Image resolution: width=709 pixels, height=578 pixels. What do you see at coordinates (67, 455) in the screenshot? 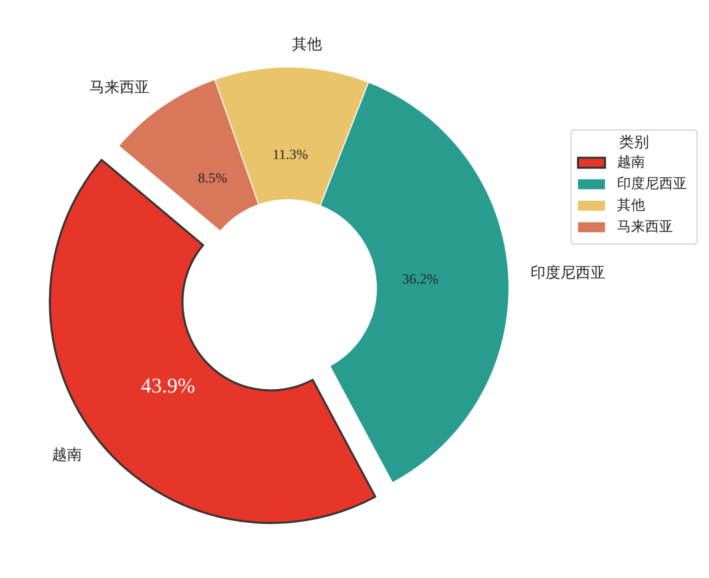
I see `slice-label: 越南` at bounding box center [67, 455].